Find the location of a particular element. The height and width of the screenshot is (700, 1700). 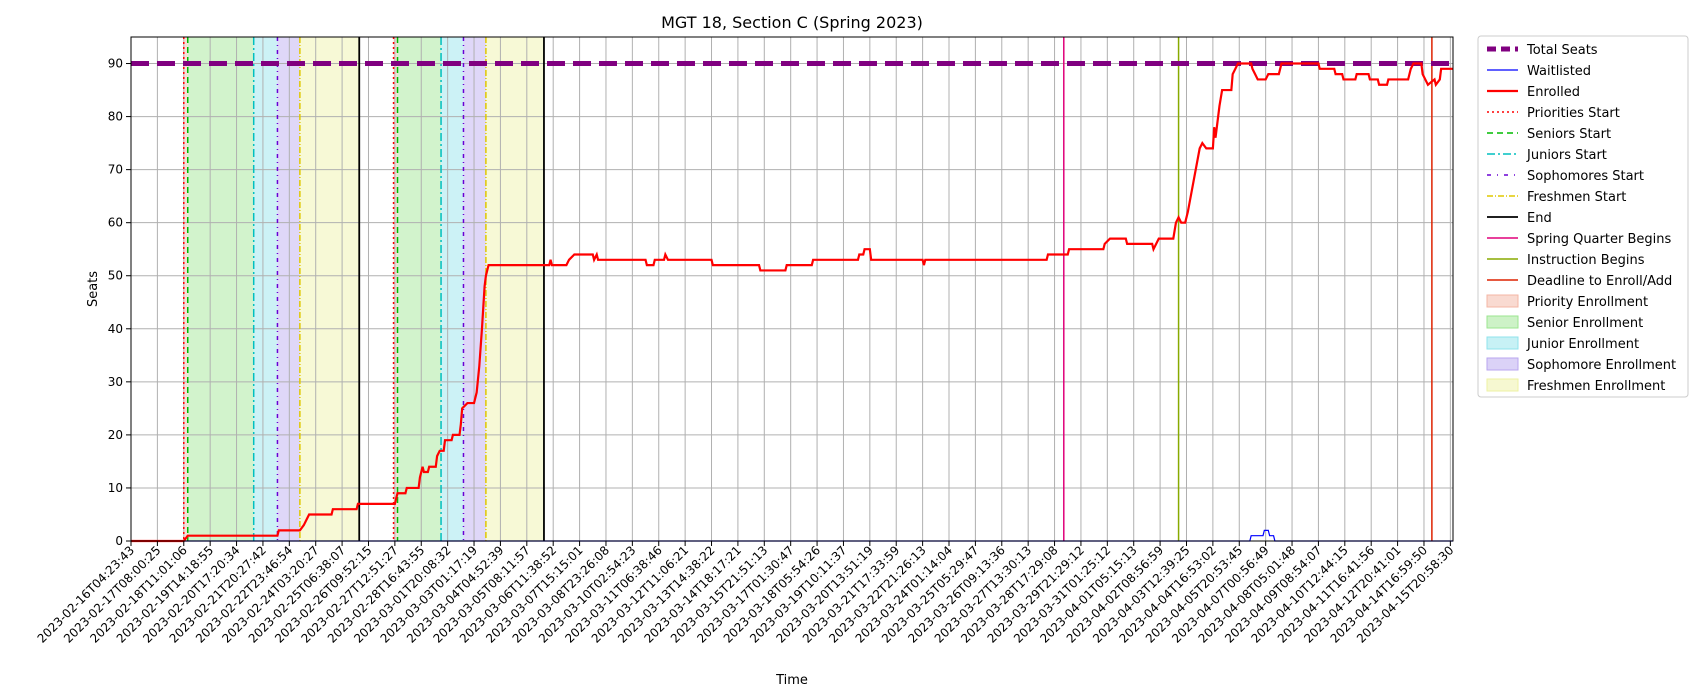

legend-label: Total Seats is located at coordinates (1562, 50).